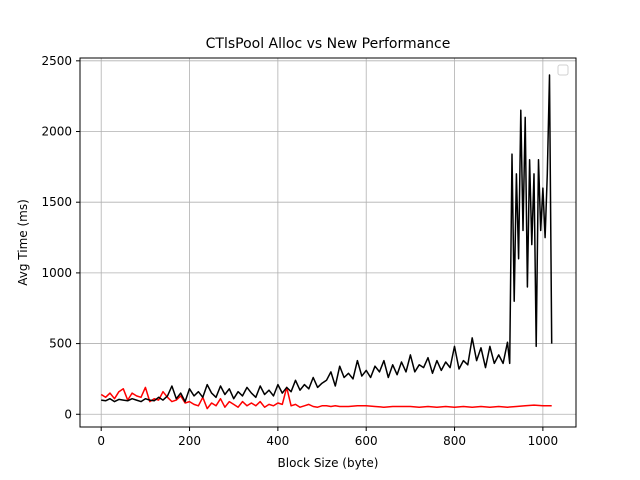  I want to click on x-tick-label: 400, so click(277, 441).